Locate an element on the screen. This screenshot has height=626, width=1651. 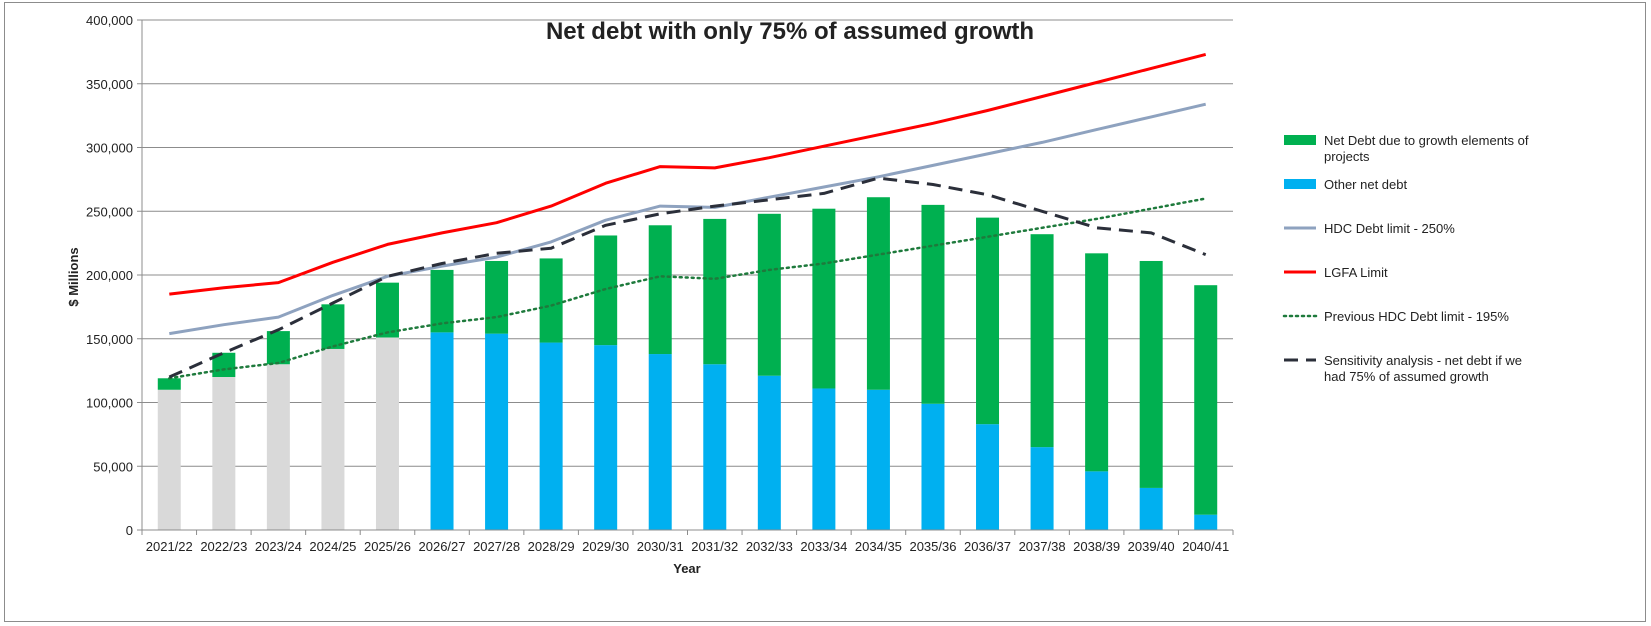
x-tick-label: 2023/24 is located at coordinates (278, 546).